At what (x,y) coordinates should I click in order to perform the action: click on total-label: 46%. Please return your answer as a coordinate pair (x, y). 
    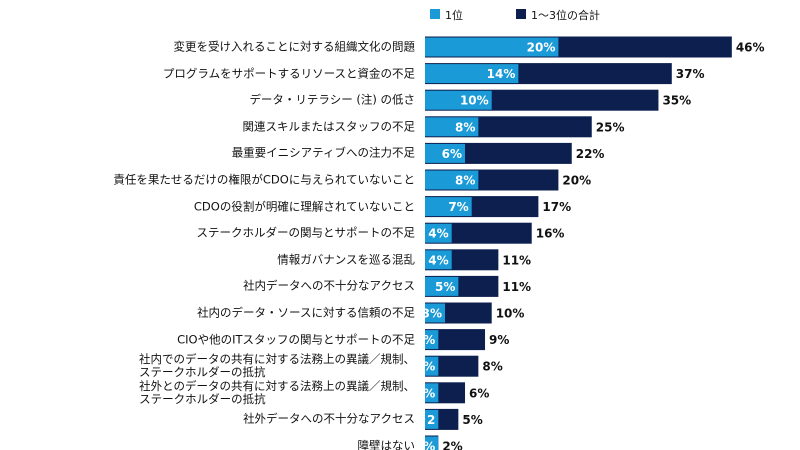
    Looking at the image, I should click on (750, 48).